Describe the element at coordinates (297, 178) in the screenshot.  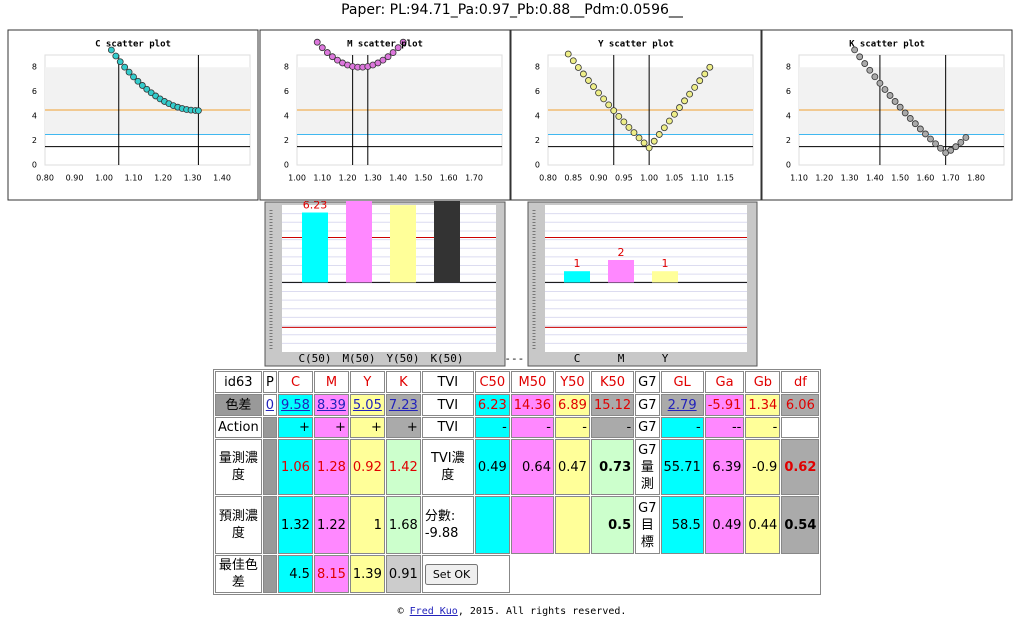
I see `x-tick-label: 1.00` at that location.